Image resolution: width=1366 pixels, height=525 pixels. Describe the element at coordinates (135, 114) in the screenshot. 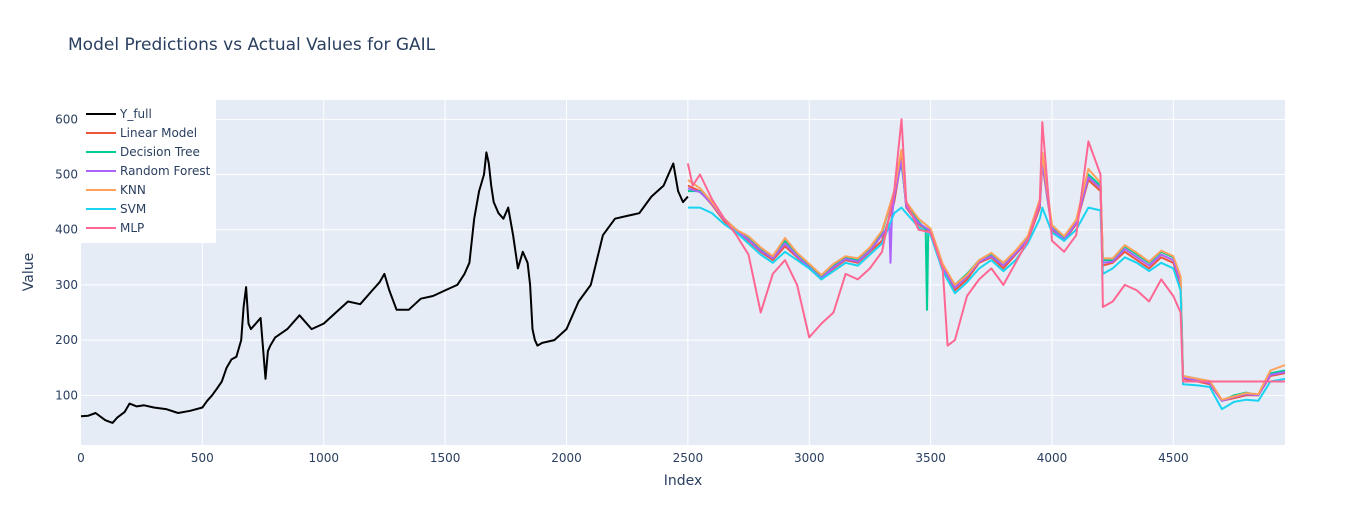

I see `legend-label: Y_full` at that location.